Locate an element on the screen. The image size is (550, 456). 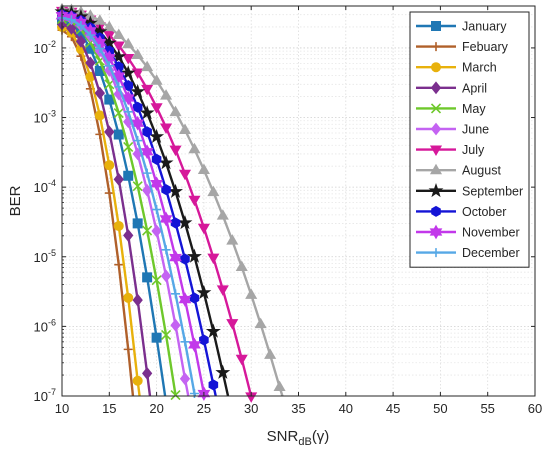
y-tick-label: 10⁻⁶ is located at coordinates (45, 325).